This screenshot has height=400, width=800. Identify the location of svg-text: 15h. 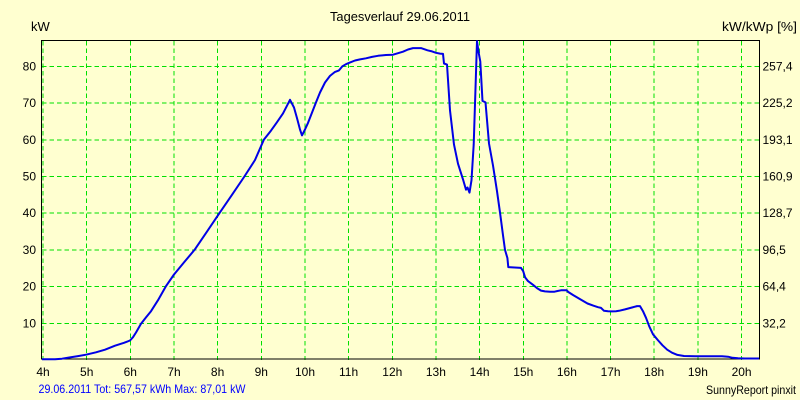
(523, 372).